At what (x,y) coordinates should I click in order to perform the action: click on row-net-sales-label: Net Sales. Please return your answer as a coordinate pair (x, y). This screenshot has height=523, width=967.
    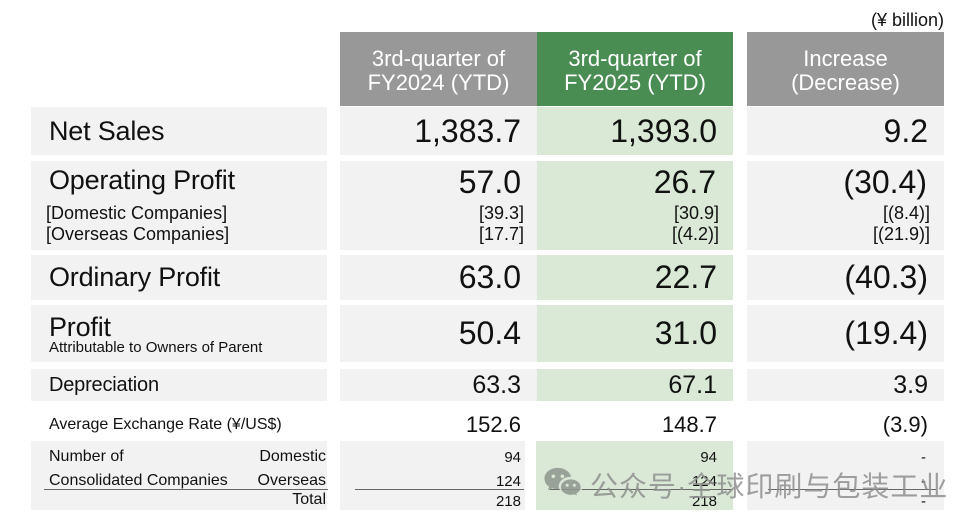
    Looking at the image, I should click on (107, 130).